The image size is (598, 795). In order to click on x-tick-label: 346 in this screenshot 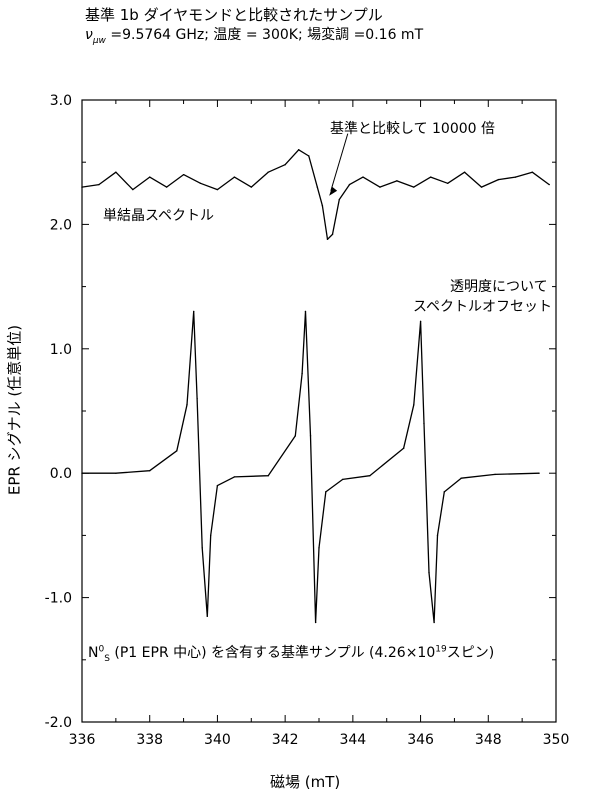, I will do `click(420, 740)`.